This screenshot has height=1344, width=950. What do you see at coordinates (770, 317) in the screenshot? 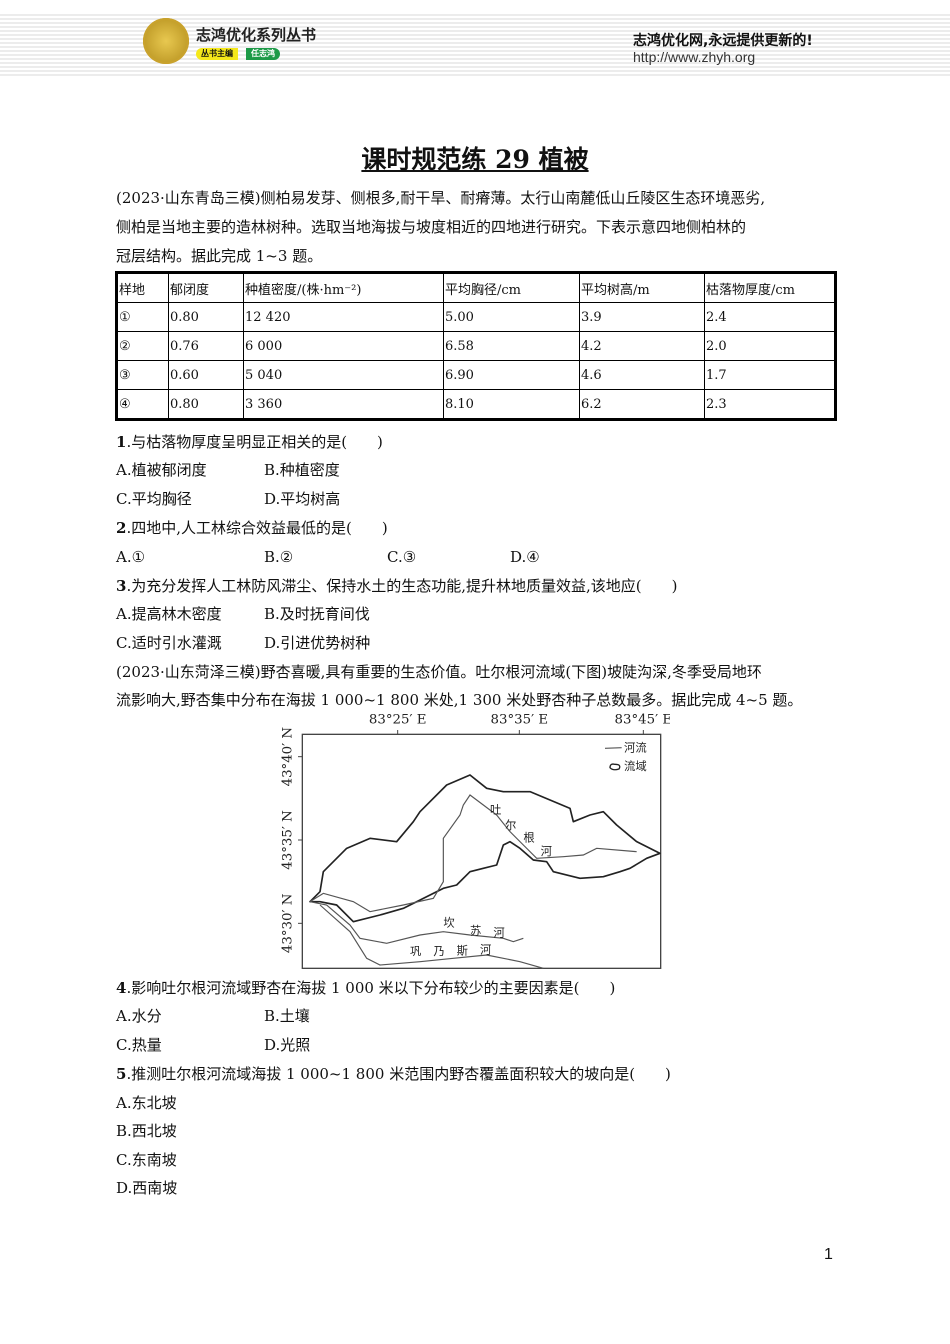
I see `cell: 2.4` at bounding box center [770, 317].